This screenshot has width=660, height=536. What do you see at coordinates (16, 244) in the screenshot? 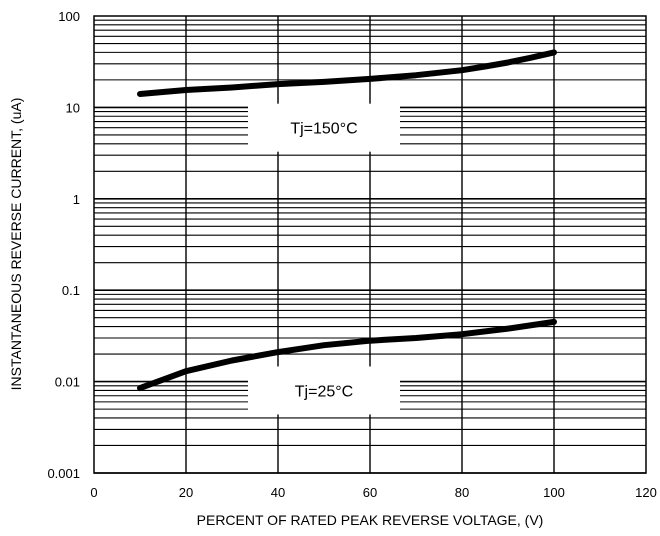
I see `y-axis-label: INSTANTANEOUS REVERSE CURRENT, (uA)` at bounding box center [16, 244].